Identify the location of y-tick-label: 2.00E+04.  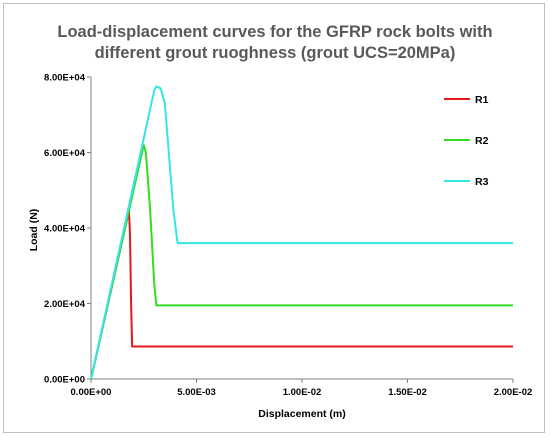
(65, 304).